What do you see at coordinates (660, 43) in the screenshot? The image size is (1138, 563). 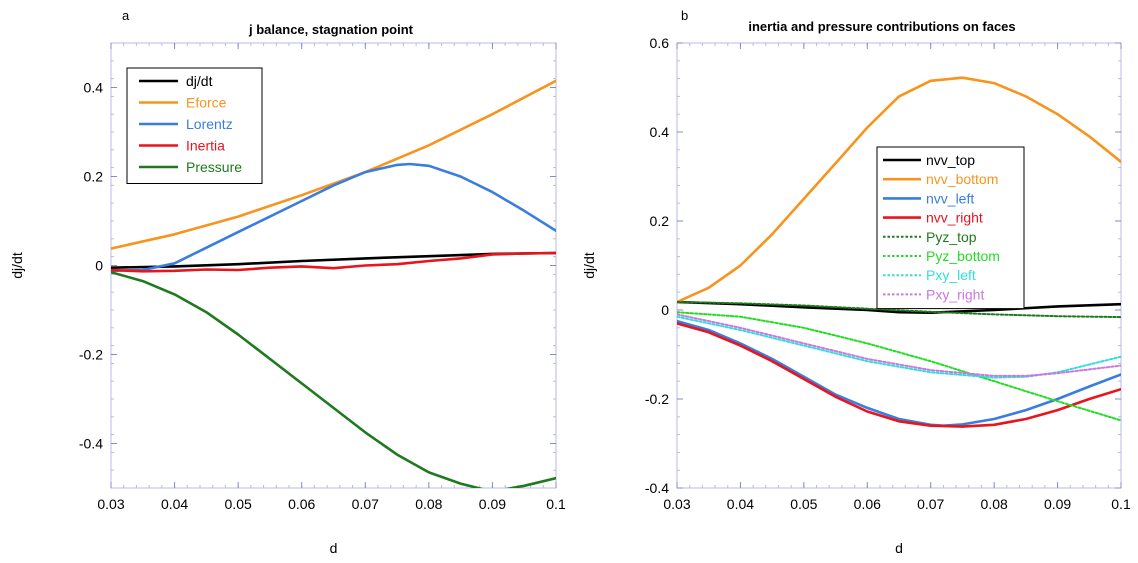 I see `y-tick-label: 0.6` at bounding box center [660, 43].